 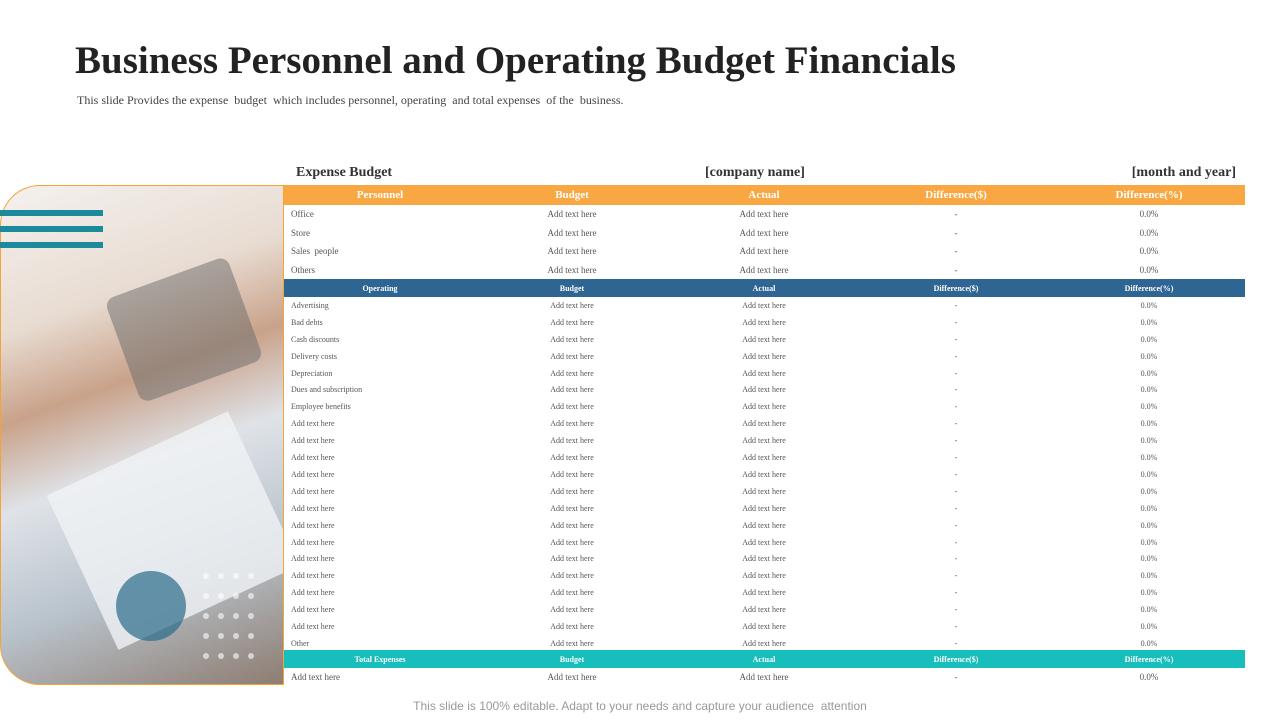 I want to click on header-cell: Operating, so click(x=380, y=288).